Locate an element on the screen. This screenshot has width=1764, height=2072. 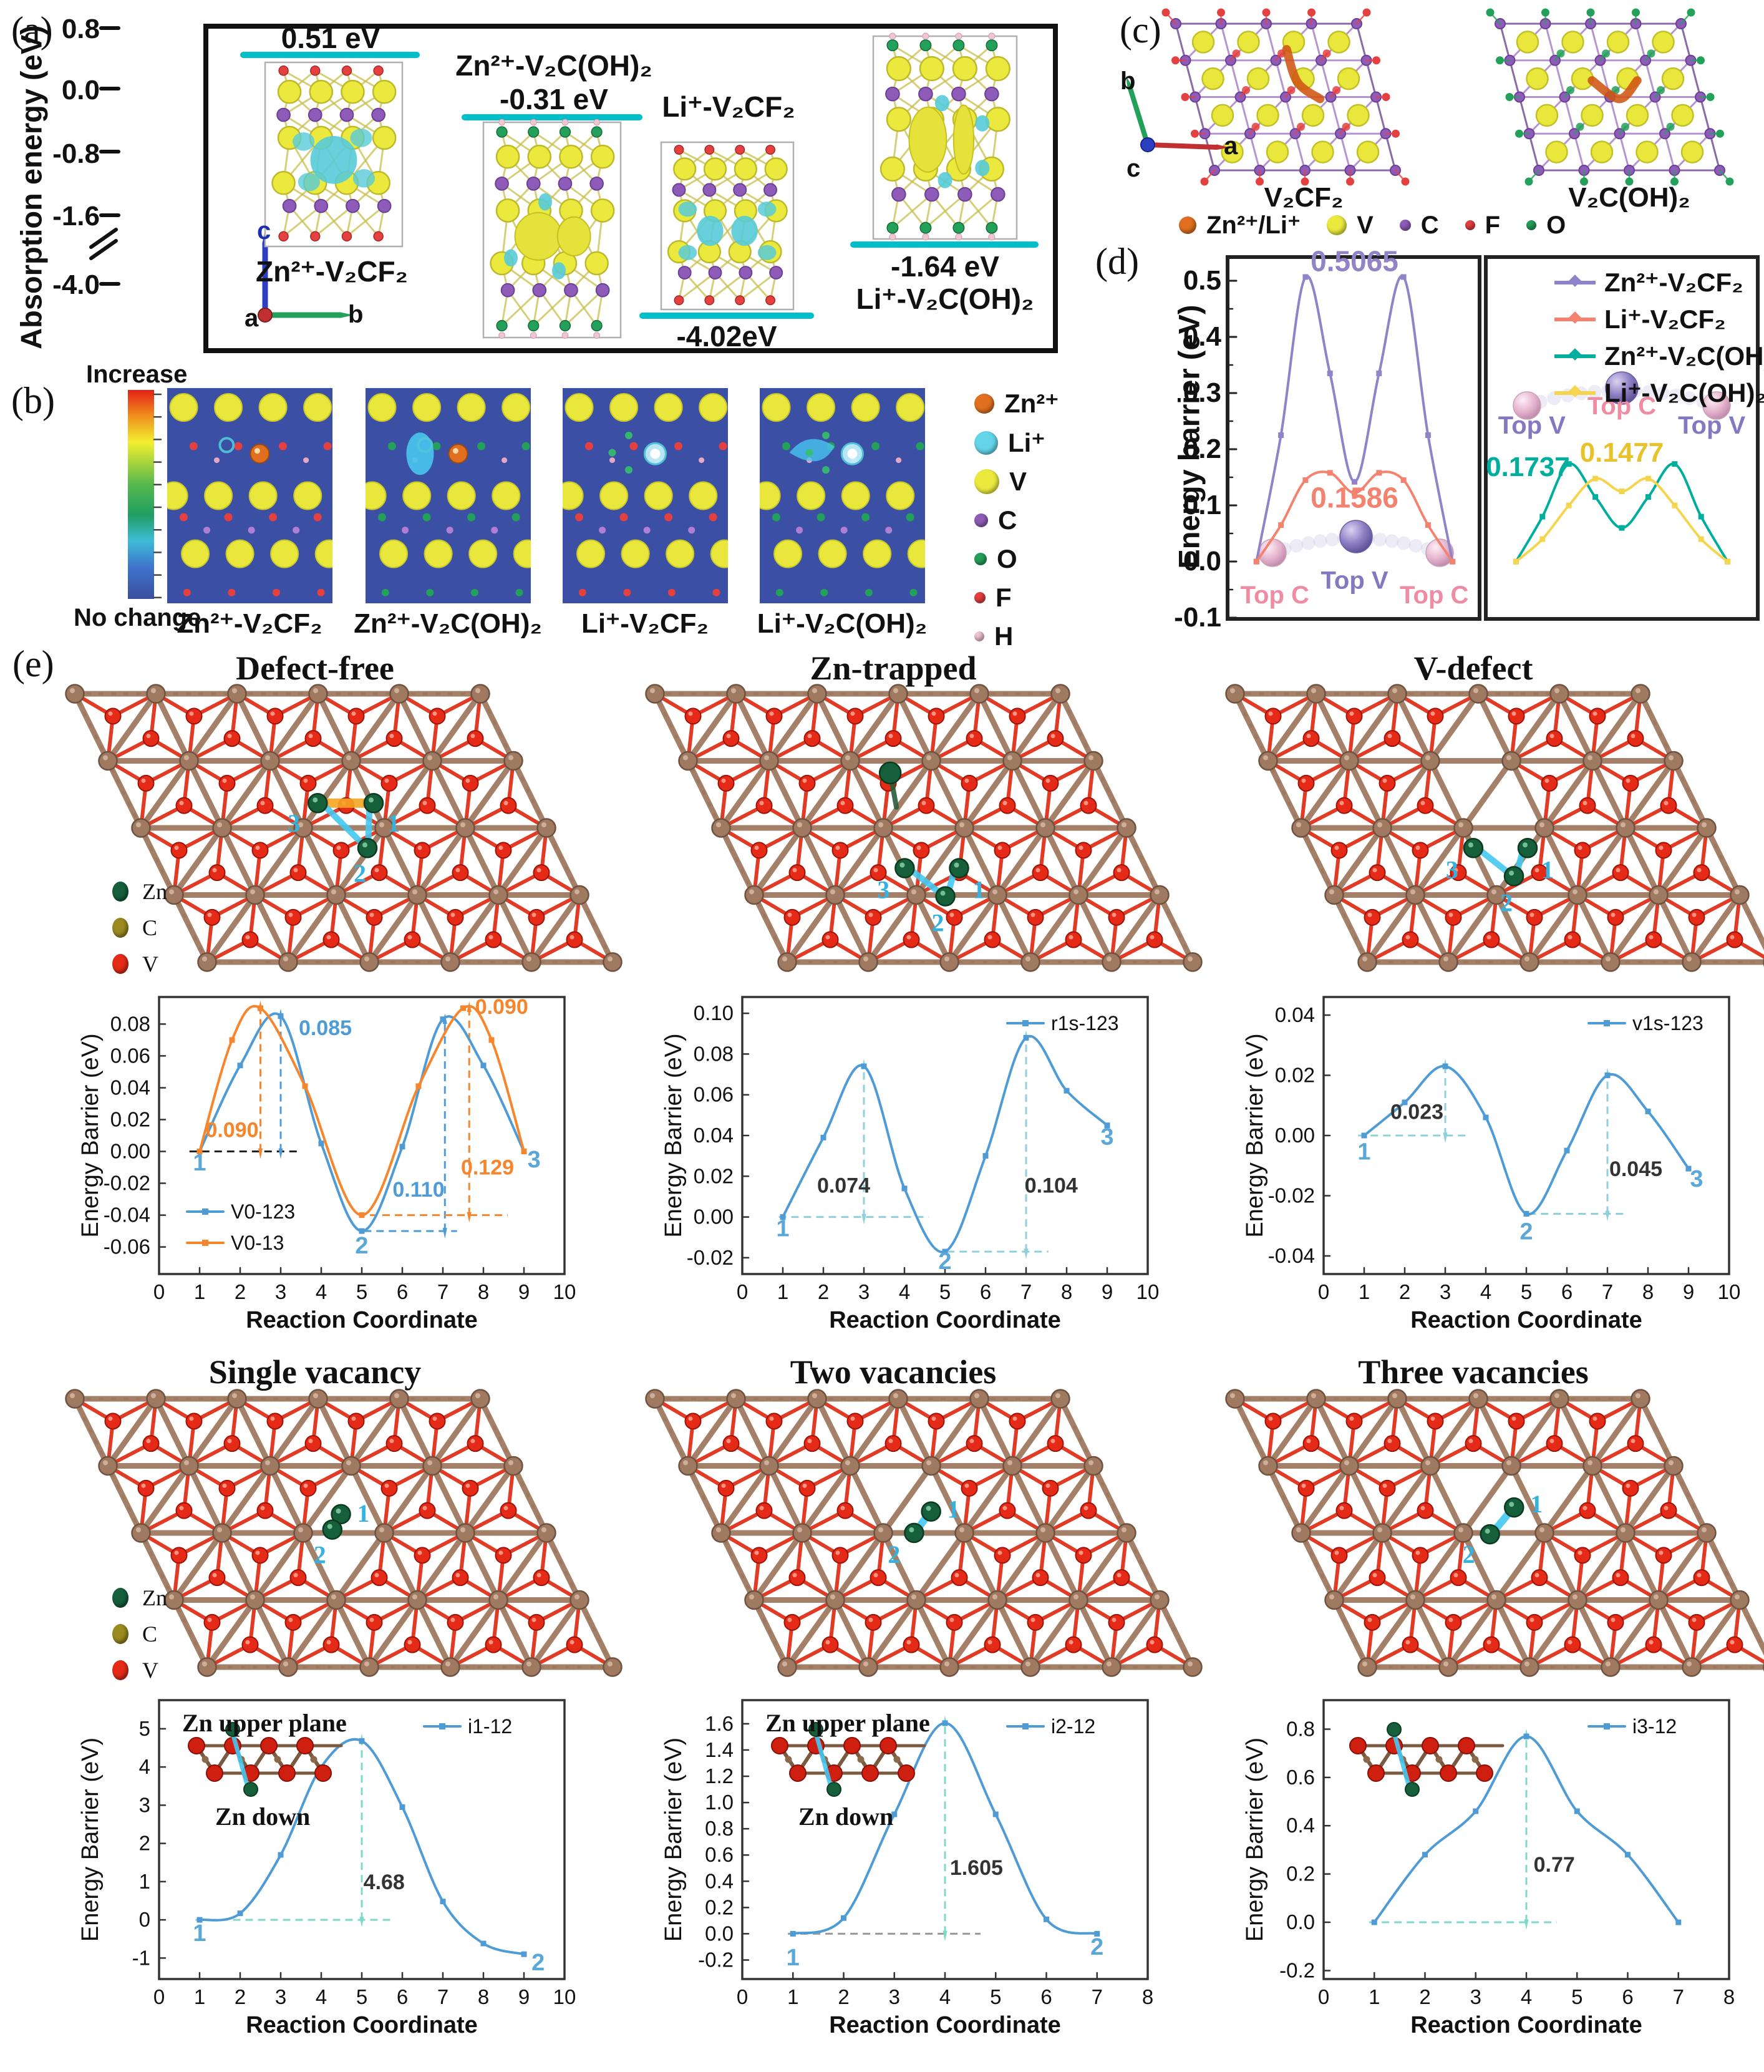
a-ytick: 0.8 is located at coordinates (81, 29).